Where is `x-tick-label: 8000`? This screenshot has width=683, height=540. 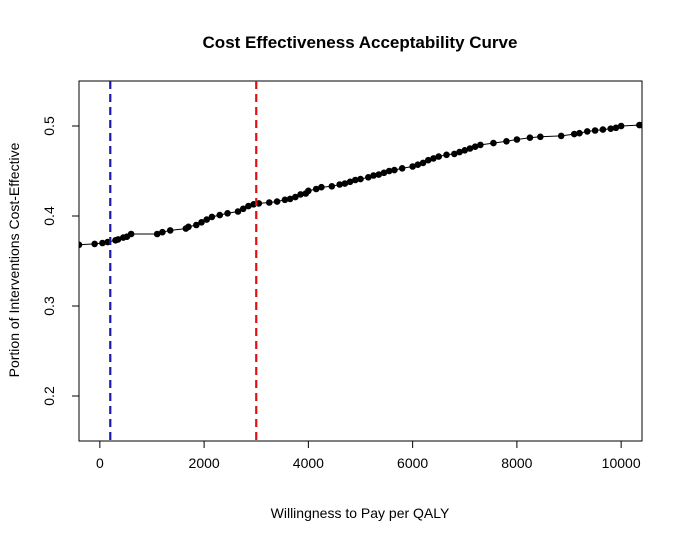
x-tick-label: 8000 is located at coordinates (516, 463).